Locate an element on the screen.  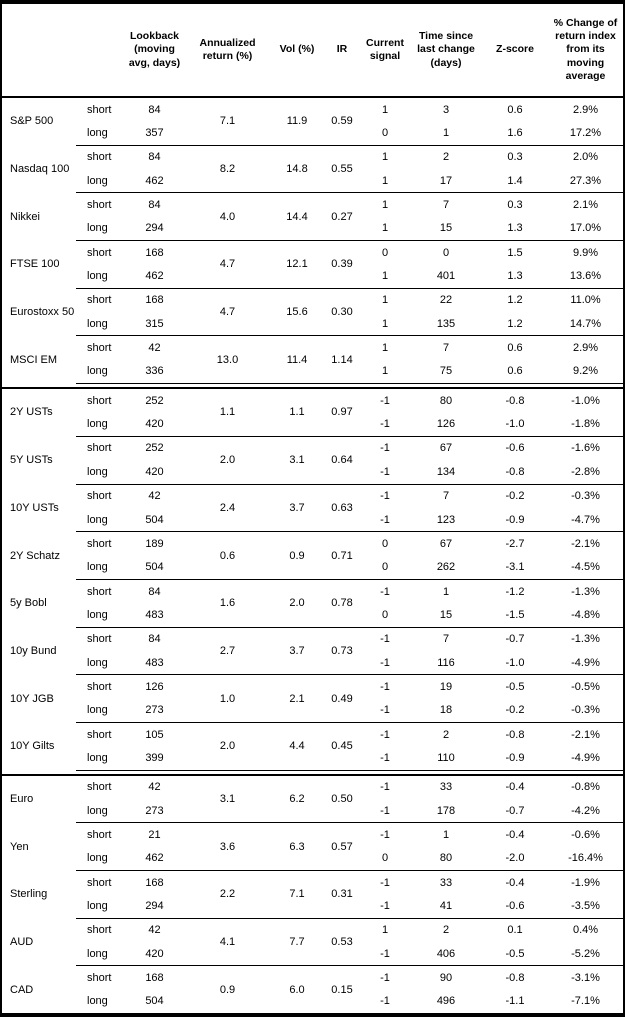
time-since-change-value: 90 is located at coordinates (446, 978).